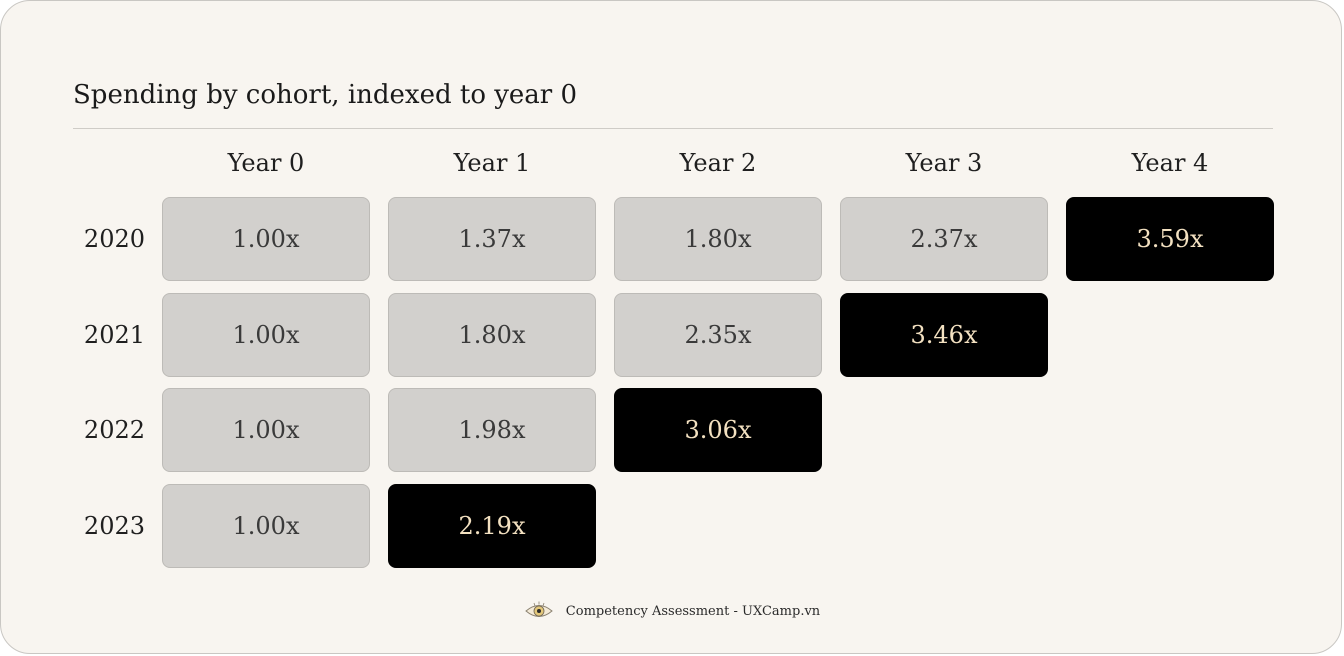 The image size is (1344, 656). Describe the element at coordinates (492, 430) in the screenshot. I see `data-cell: 1.98x` at that location.